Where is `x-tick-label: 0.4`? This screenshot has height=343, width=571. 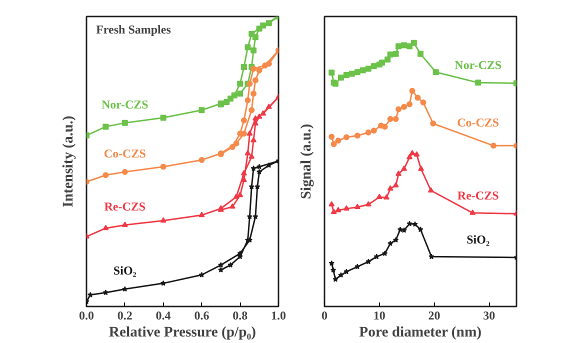 x-tick-label: 0.4 is located at coordinates (163, 315).